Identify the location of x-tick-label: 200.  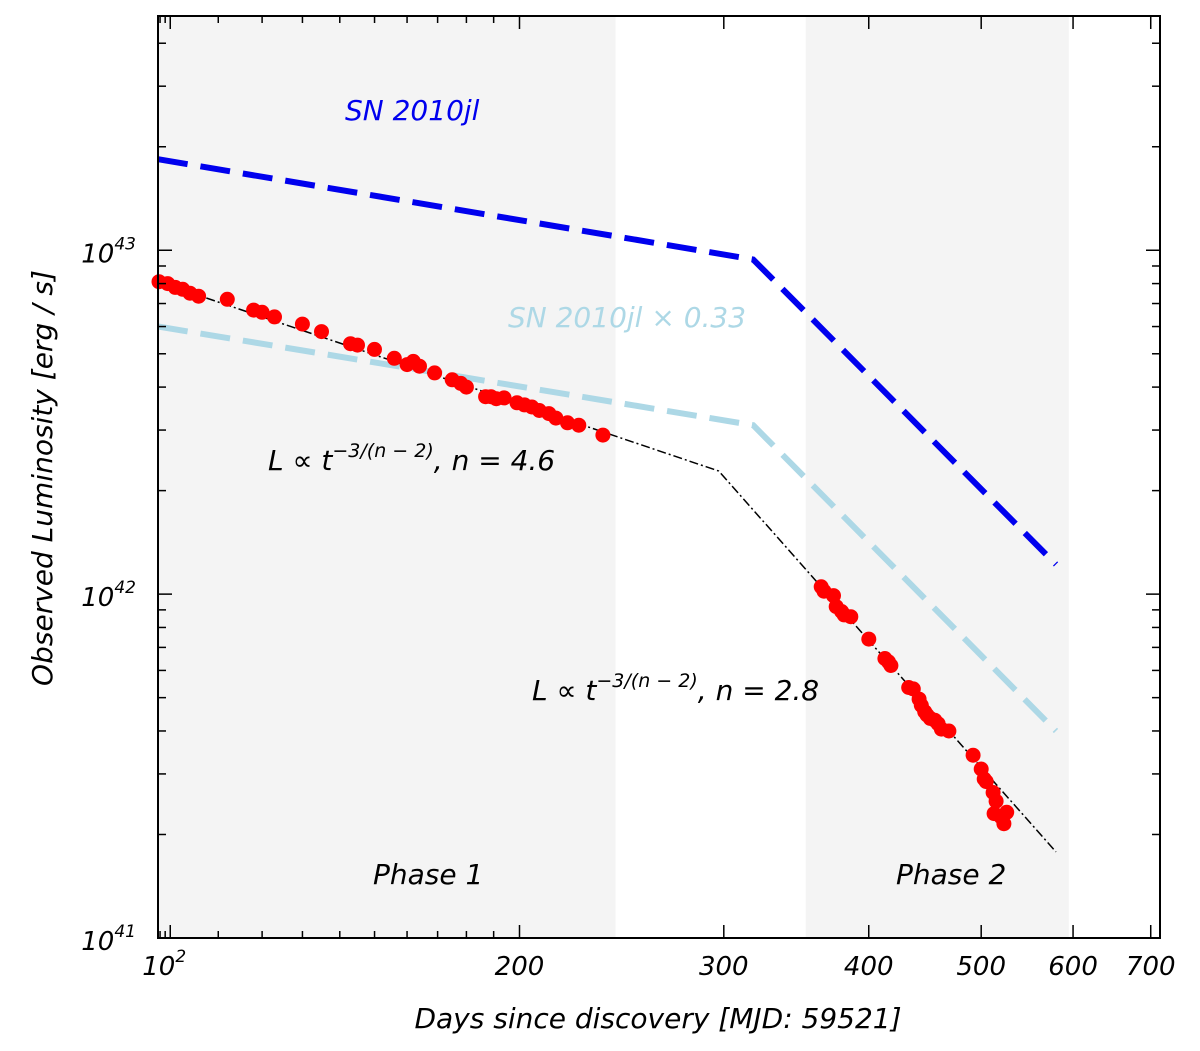
(520, 967).